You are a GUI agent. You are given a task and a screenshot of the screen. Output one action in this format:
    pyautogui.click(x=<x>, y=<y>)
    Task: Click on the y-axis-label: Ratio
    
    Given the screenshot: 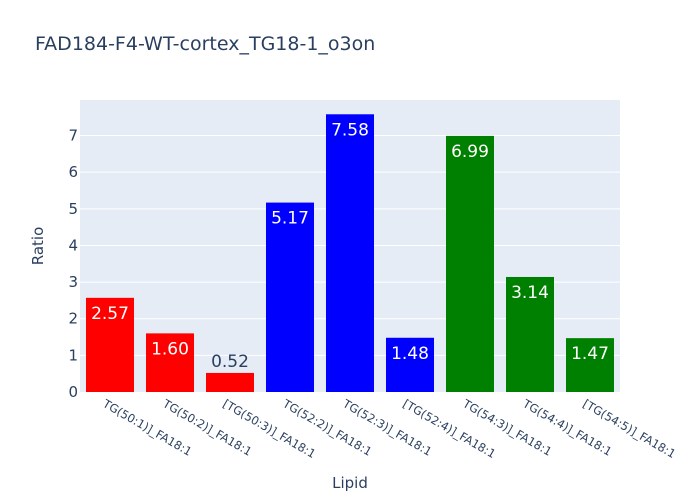 What is the action you would take?
    pyautogui.click(x=38, y=246)
    